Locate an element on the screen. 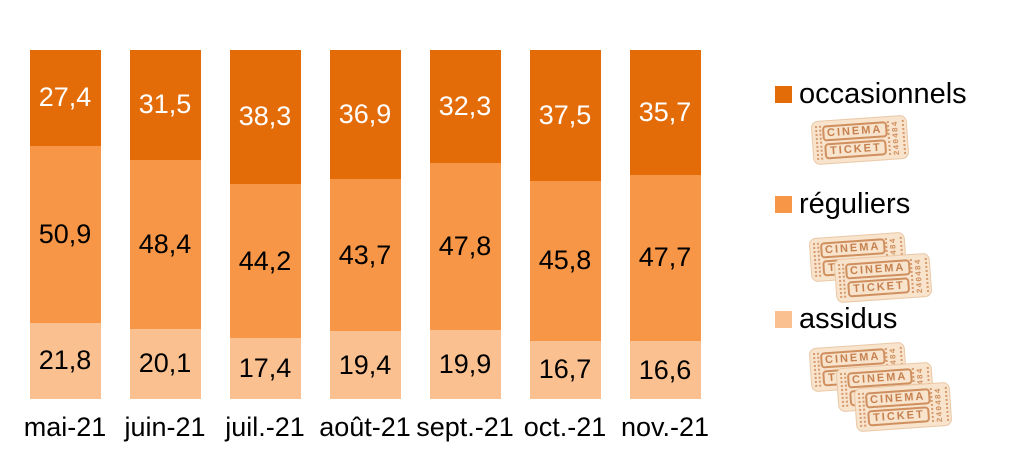 This screenshot has height=470, width=1024. value-label: 27,4 is located at coordinates (65, 97).